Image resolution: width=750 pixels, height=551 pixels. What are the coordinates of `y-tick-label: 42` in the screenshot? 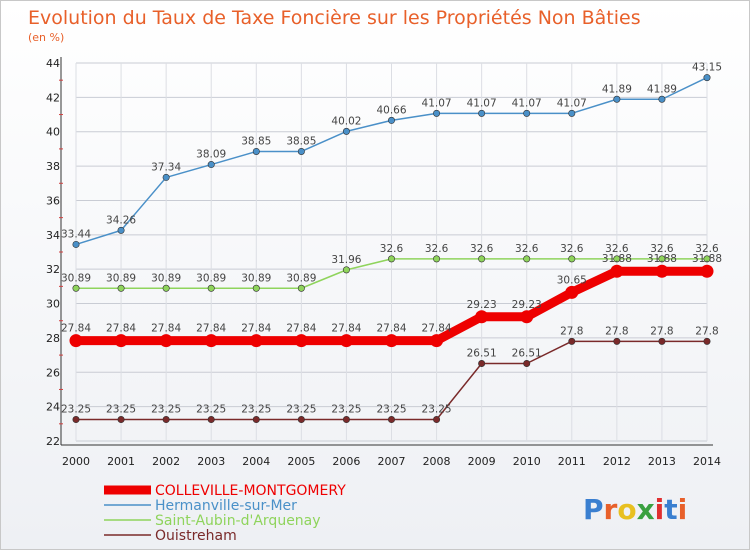 It's located at (53, 97).